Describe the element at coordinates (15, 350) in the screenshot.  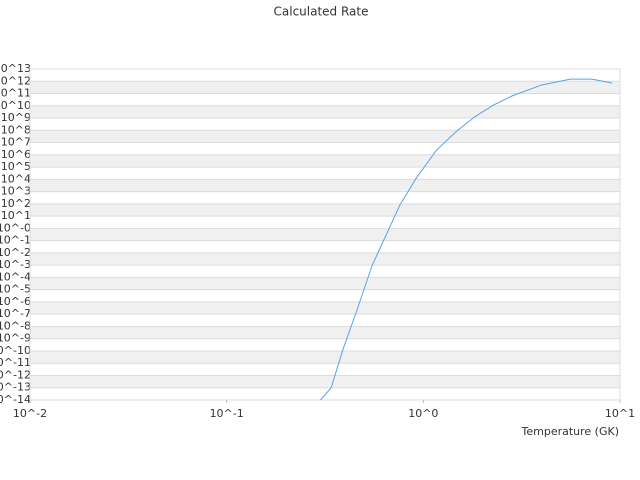
I see `y-tick-label: 10^-10` at that location.